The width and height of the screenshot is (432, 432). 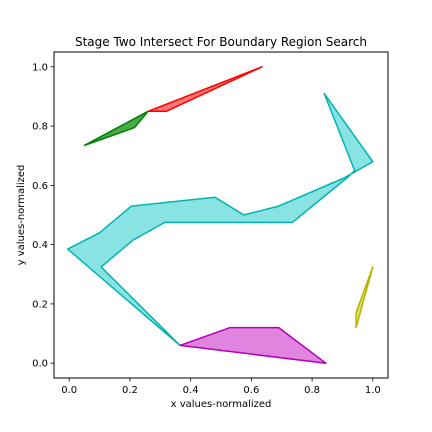 I want to click on y-tick-label: 0.8, so click(x=40, y=127).